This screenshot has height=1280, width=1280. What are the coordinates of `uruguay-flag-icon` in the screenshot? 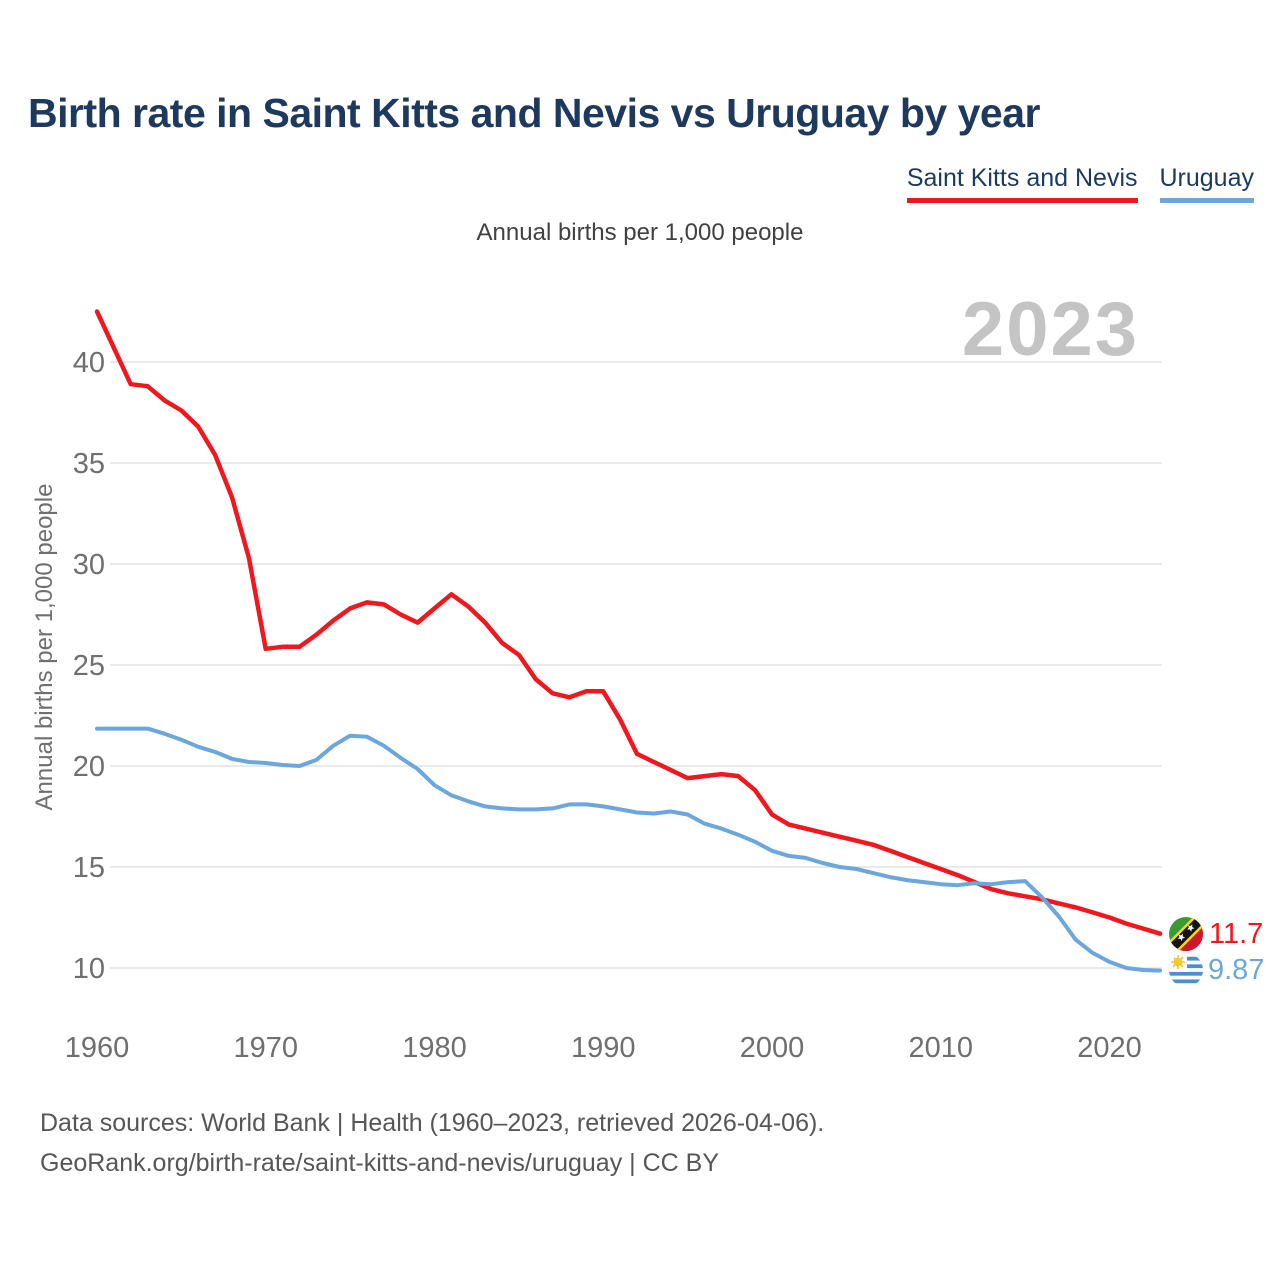 It's located at (1186, 970).